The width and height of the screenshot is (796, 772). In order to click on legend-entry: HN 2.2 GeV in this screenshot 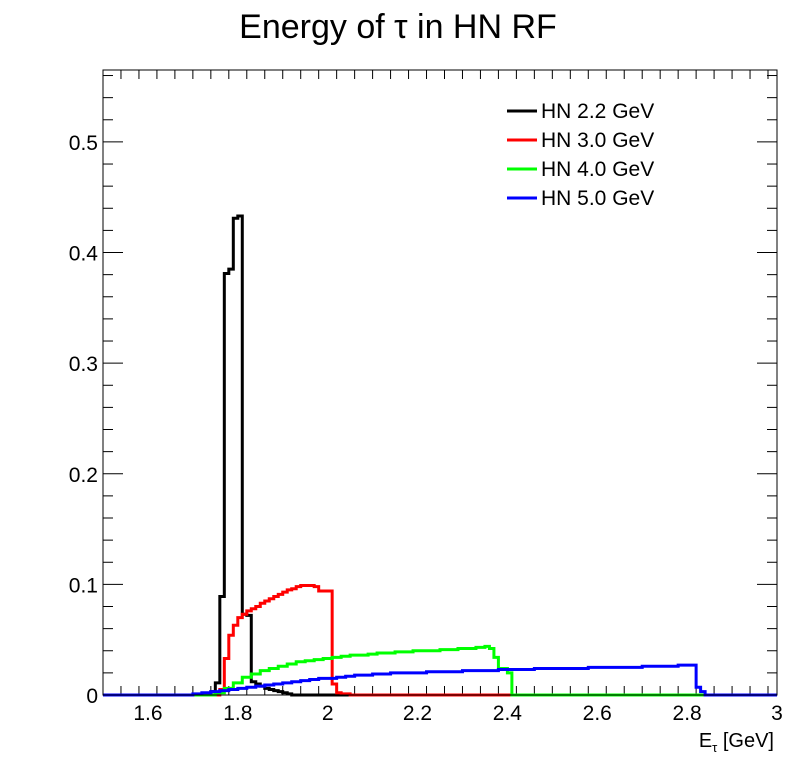, I will do `click(580, 111)`.